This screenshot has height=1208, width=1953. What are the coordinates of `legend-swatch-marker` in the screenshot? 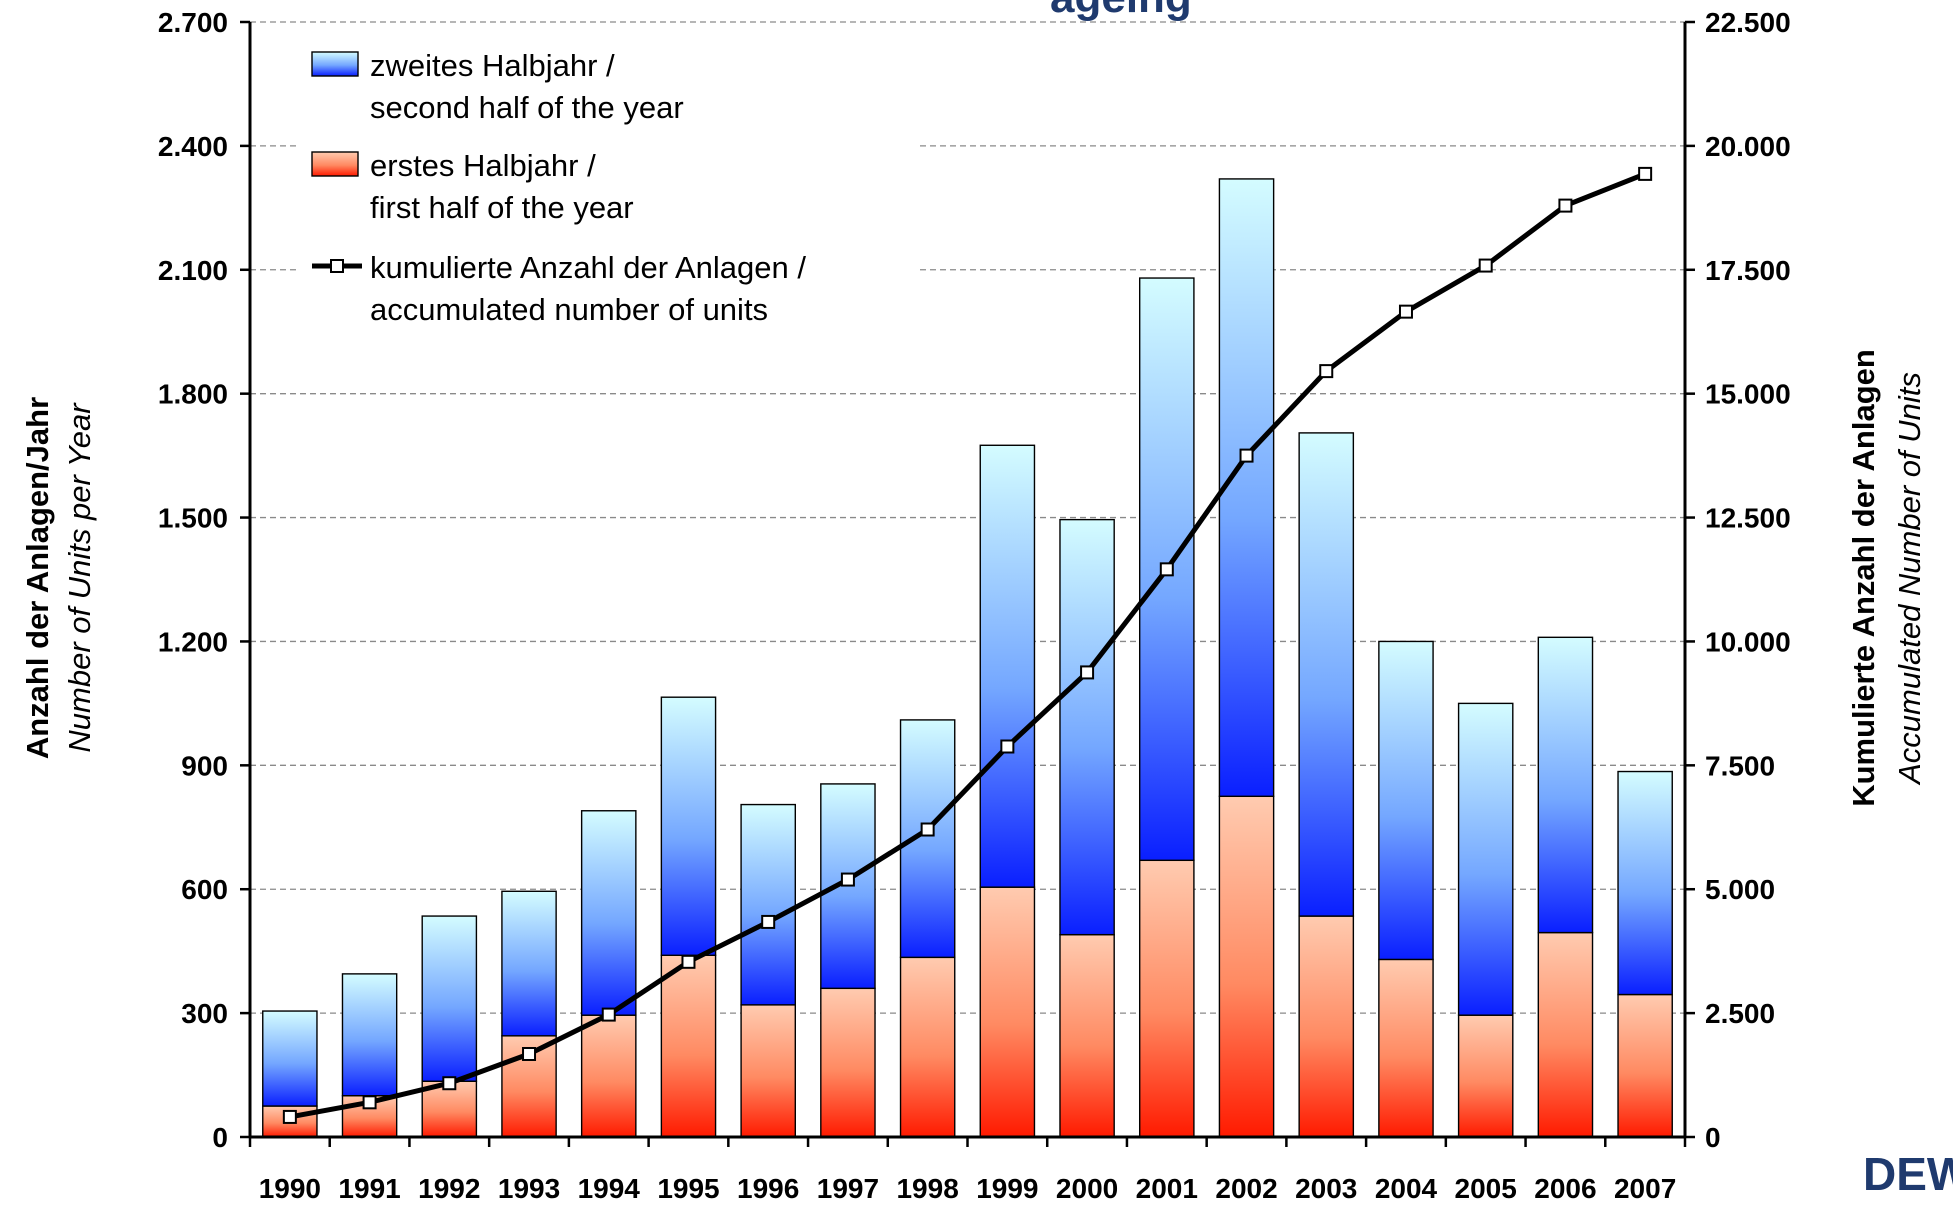 It's located at (337, 266).